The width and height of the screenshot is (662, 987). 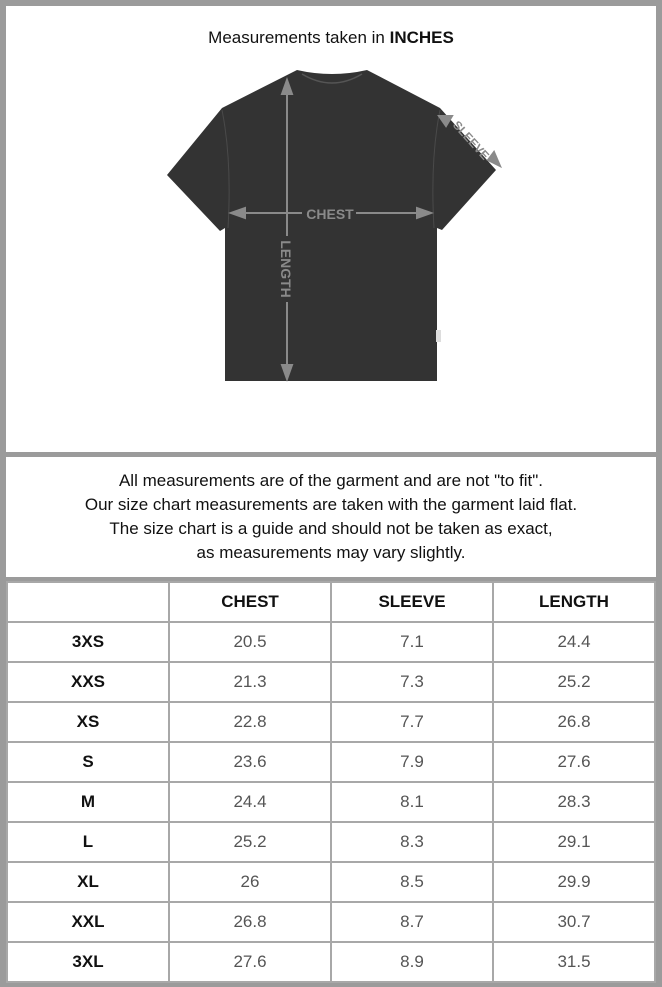 What do you see at coordinates (412, 922) in the screenshot?
I see `value-cell: 8.7` at bounding box center [412, 922].